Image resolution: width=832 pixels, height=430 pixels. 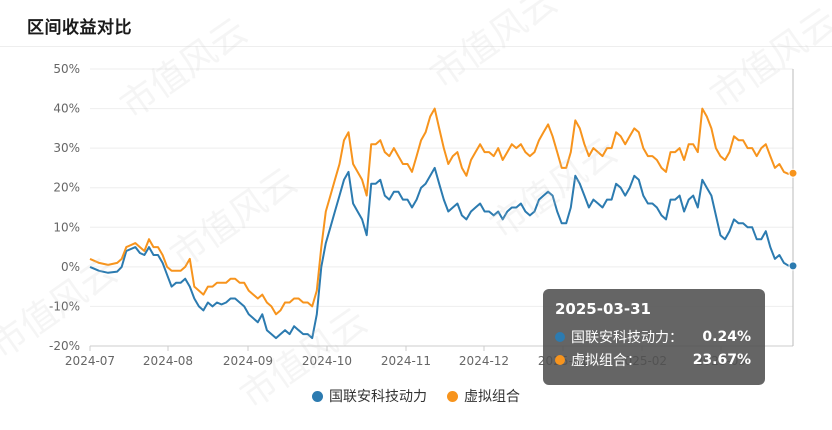 What do you see at coordinates (484, 361) in the screenshot?
I see `x-tick-label: 2024-12` at bounding box center [484, 361].